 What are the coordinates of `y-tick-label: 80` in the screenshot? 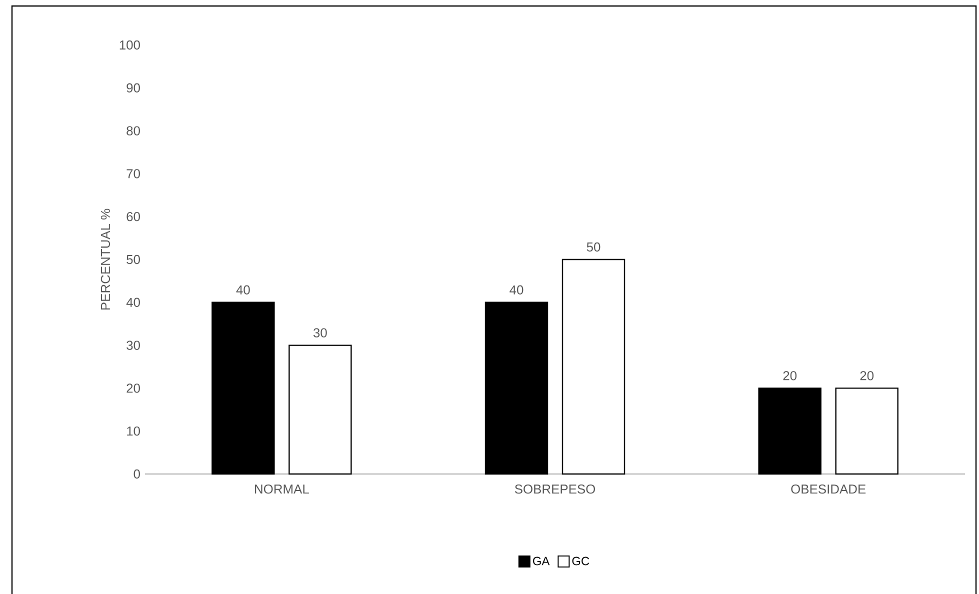 It's located at (133, 131).